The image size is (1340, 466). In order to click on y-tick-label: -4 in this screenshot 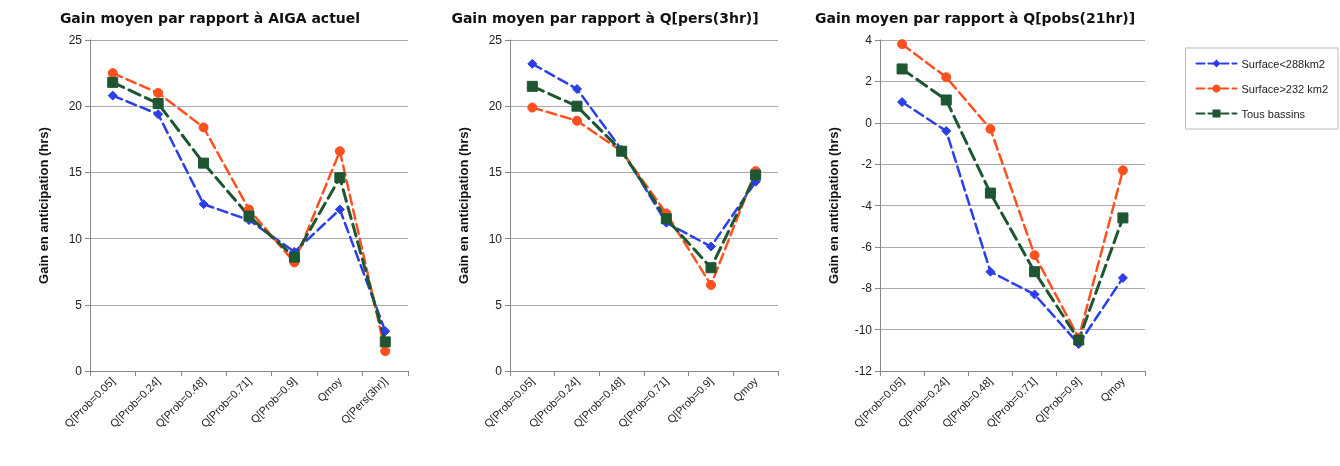, I will do `click(867, 205)`.